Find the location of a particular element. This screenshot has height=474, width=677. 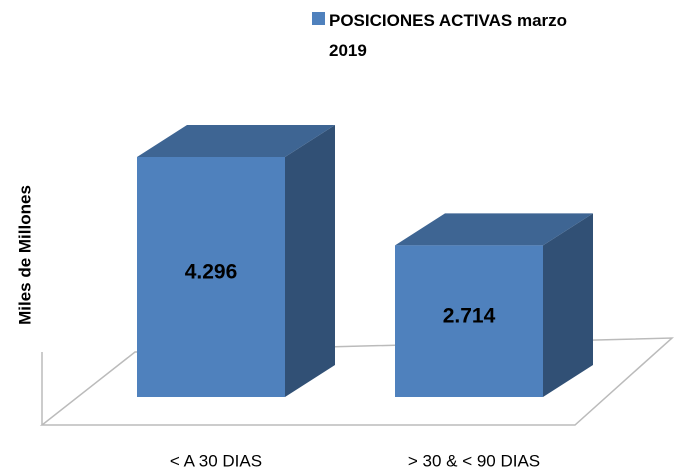

data-label: 2.714 is located at coordinates (469, 316).